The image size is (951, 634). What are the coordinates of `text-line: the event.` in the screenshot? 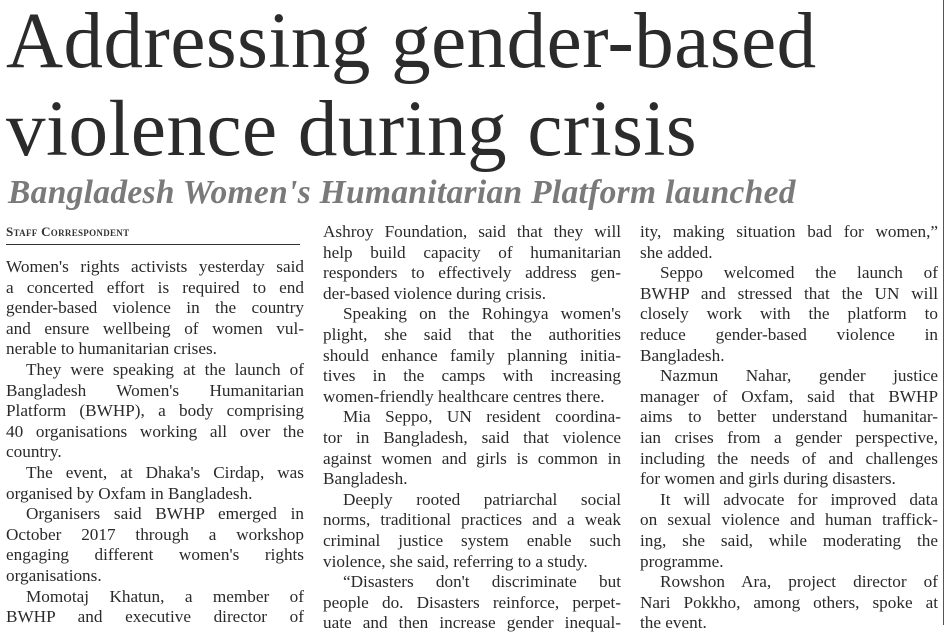 It's located at (673, 623).